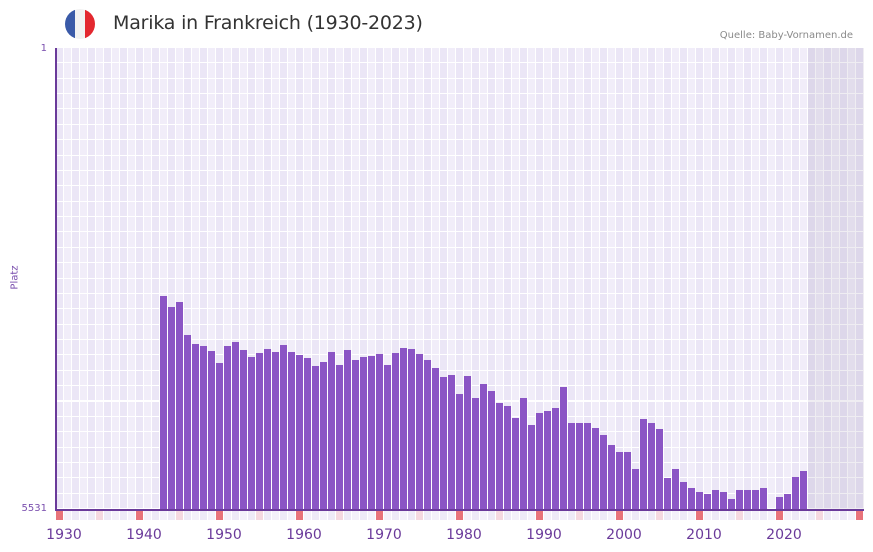  I want to click on bar-2008, so click(699, 500).